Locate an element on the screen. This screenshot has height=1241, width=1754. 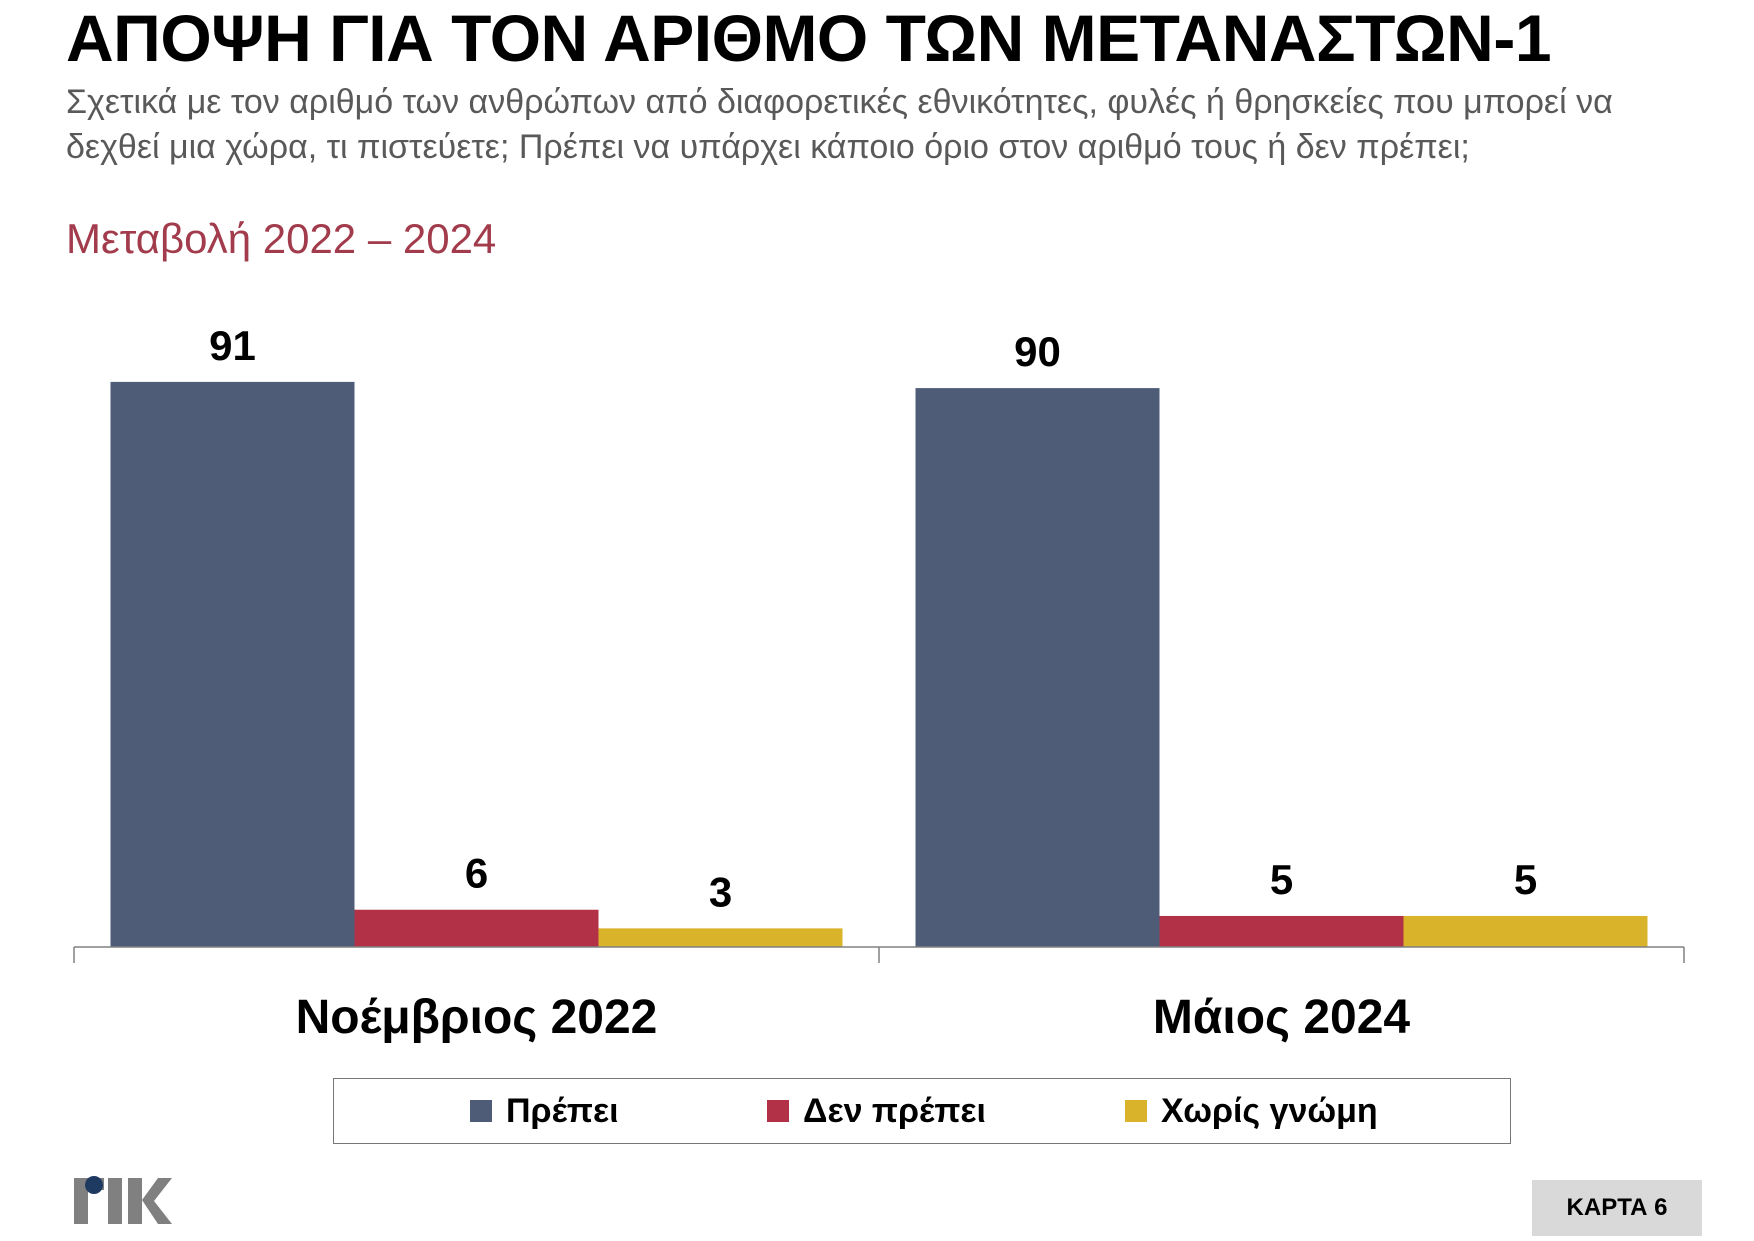
category-label-2: Μάιος 2024 is located at coordinates (1282, 1017).